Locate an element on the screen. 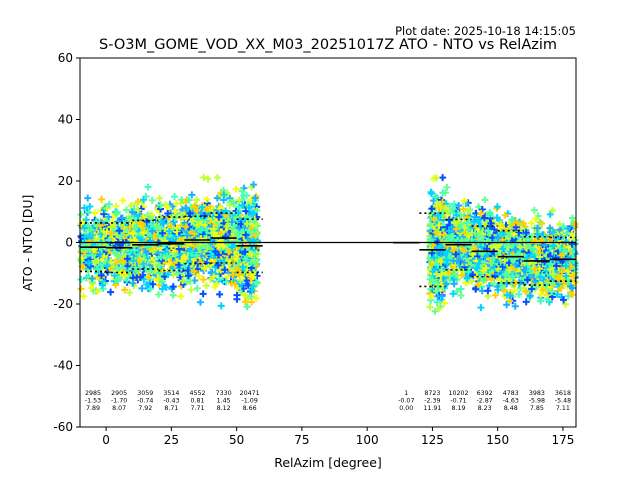  bin-annotation-10: 6392-2.878.23 is located at coordinates (484, 401).